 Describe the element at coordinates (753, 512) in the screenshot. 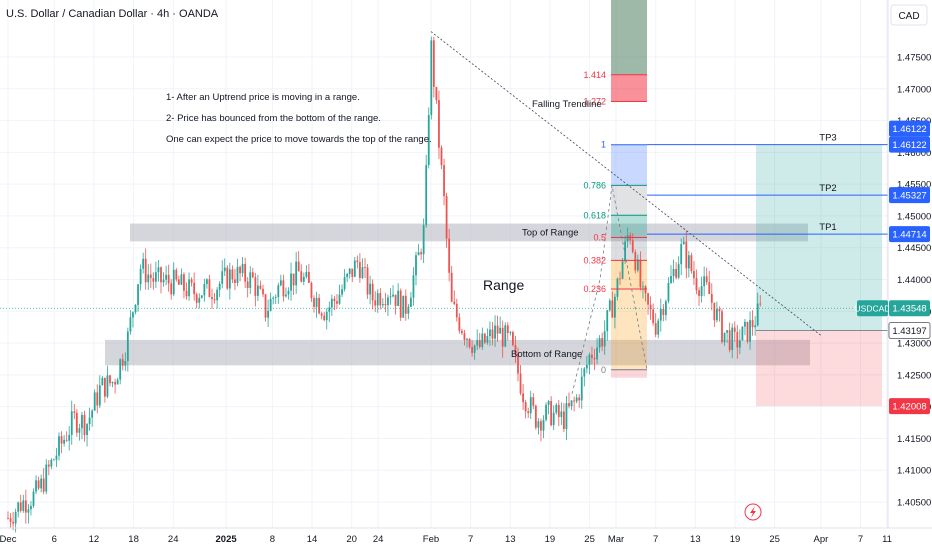

I see `lightning-icon` at that location.